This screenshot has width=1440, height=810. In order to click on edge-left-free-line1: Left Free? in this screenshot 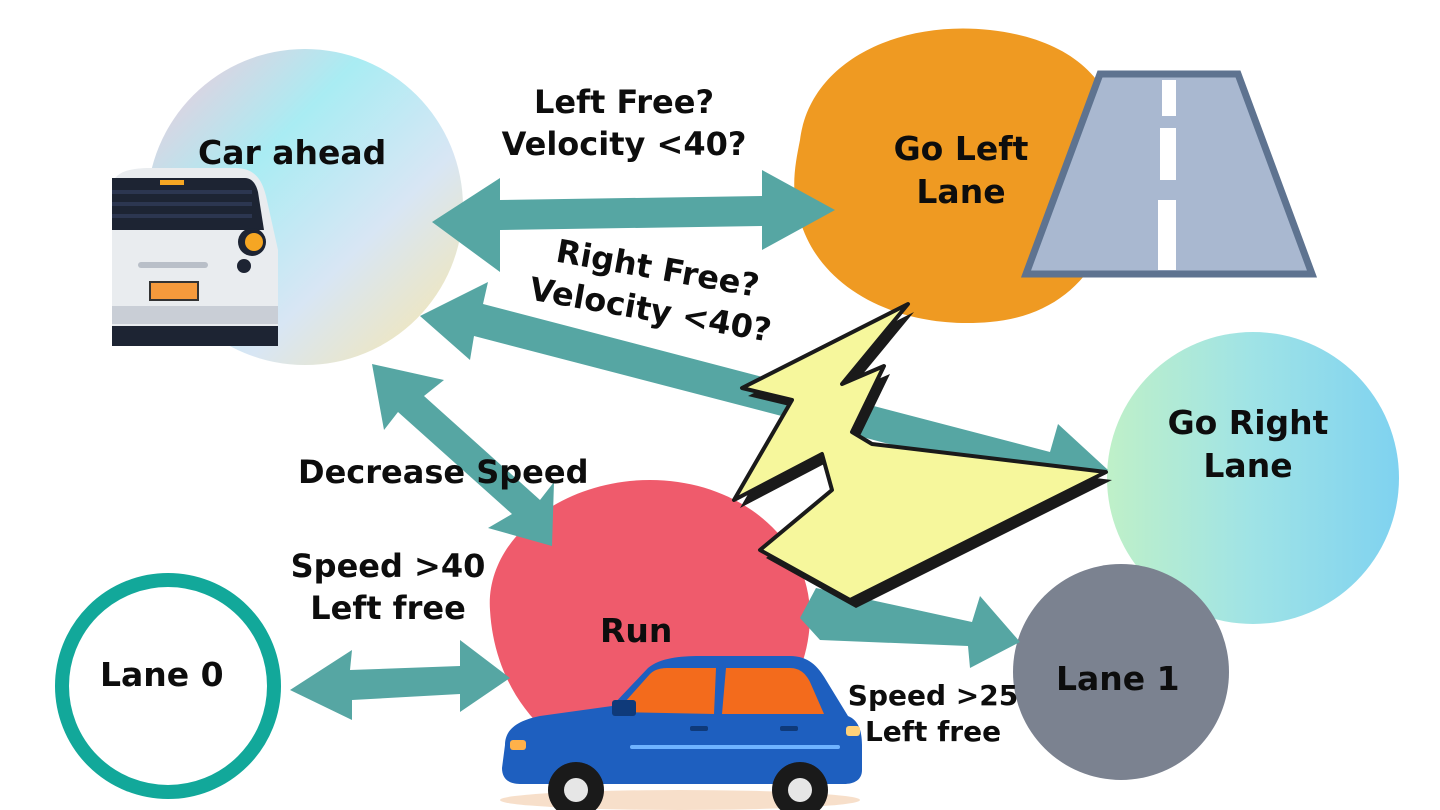, I will do `click(623, 102)`.